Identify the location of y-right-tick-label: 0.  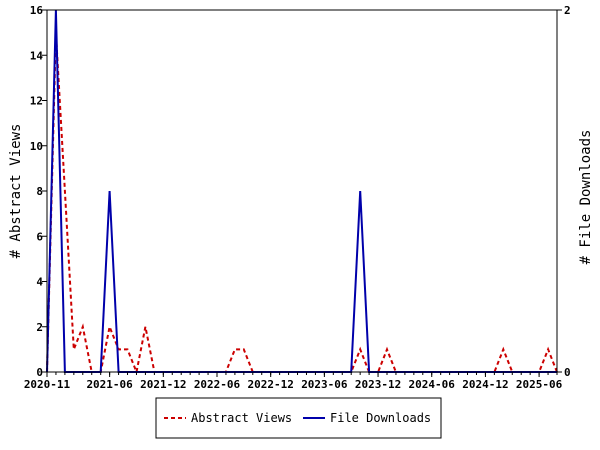
(567, 372).